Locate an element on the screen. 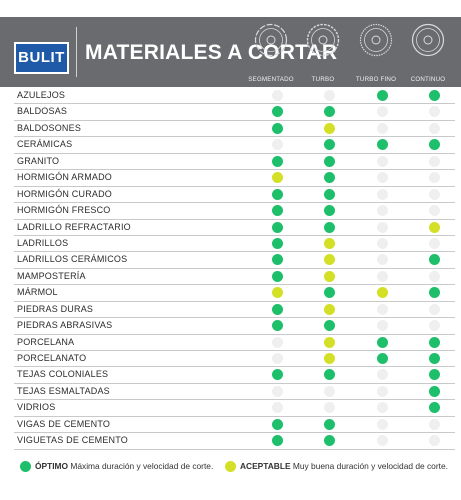 The image size is (461, 500). blade-turbo-fino: TURBO FINO is located at coordinates (376, 56).